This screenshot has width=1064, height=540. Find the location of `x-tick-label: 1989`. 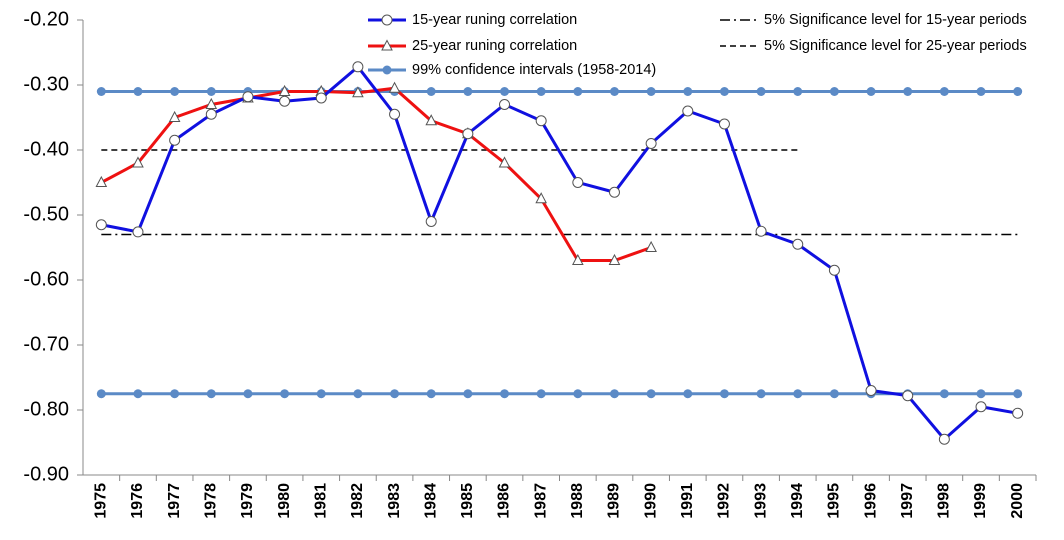

x-tick-label: 1989 is located at coordinates (614, 501).